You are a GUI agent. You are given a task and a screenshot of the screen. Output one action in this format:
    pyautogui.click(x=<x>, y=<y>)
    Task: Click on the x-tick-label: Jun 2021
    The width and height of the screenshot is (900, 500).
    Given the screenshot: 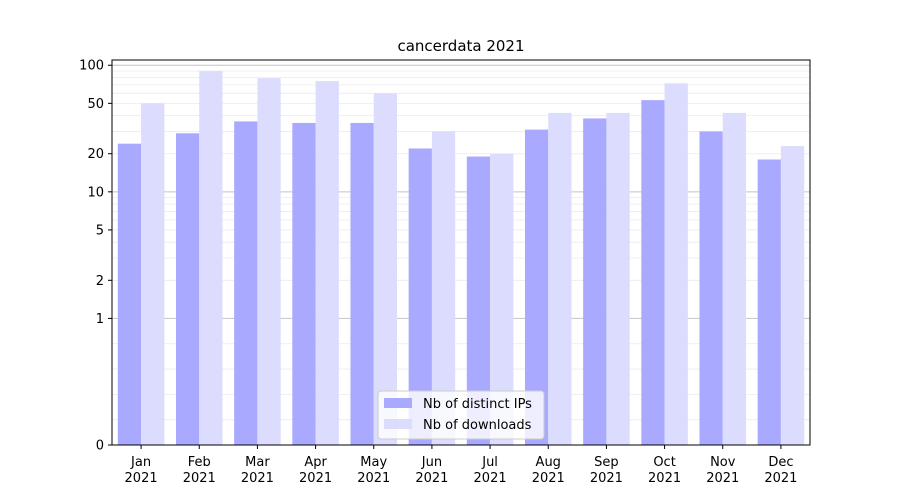 What is the action you would take?
    pyautogui.click(x=431, y=470)
    